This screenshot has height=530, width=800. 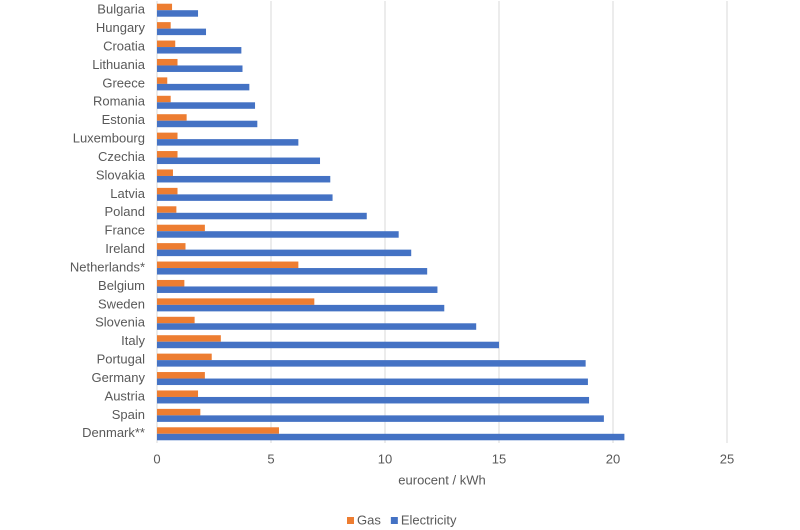 I want to click on x-tick-label: 15, so click(x=499, y=458).